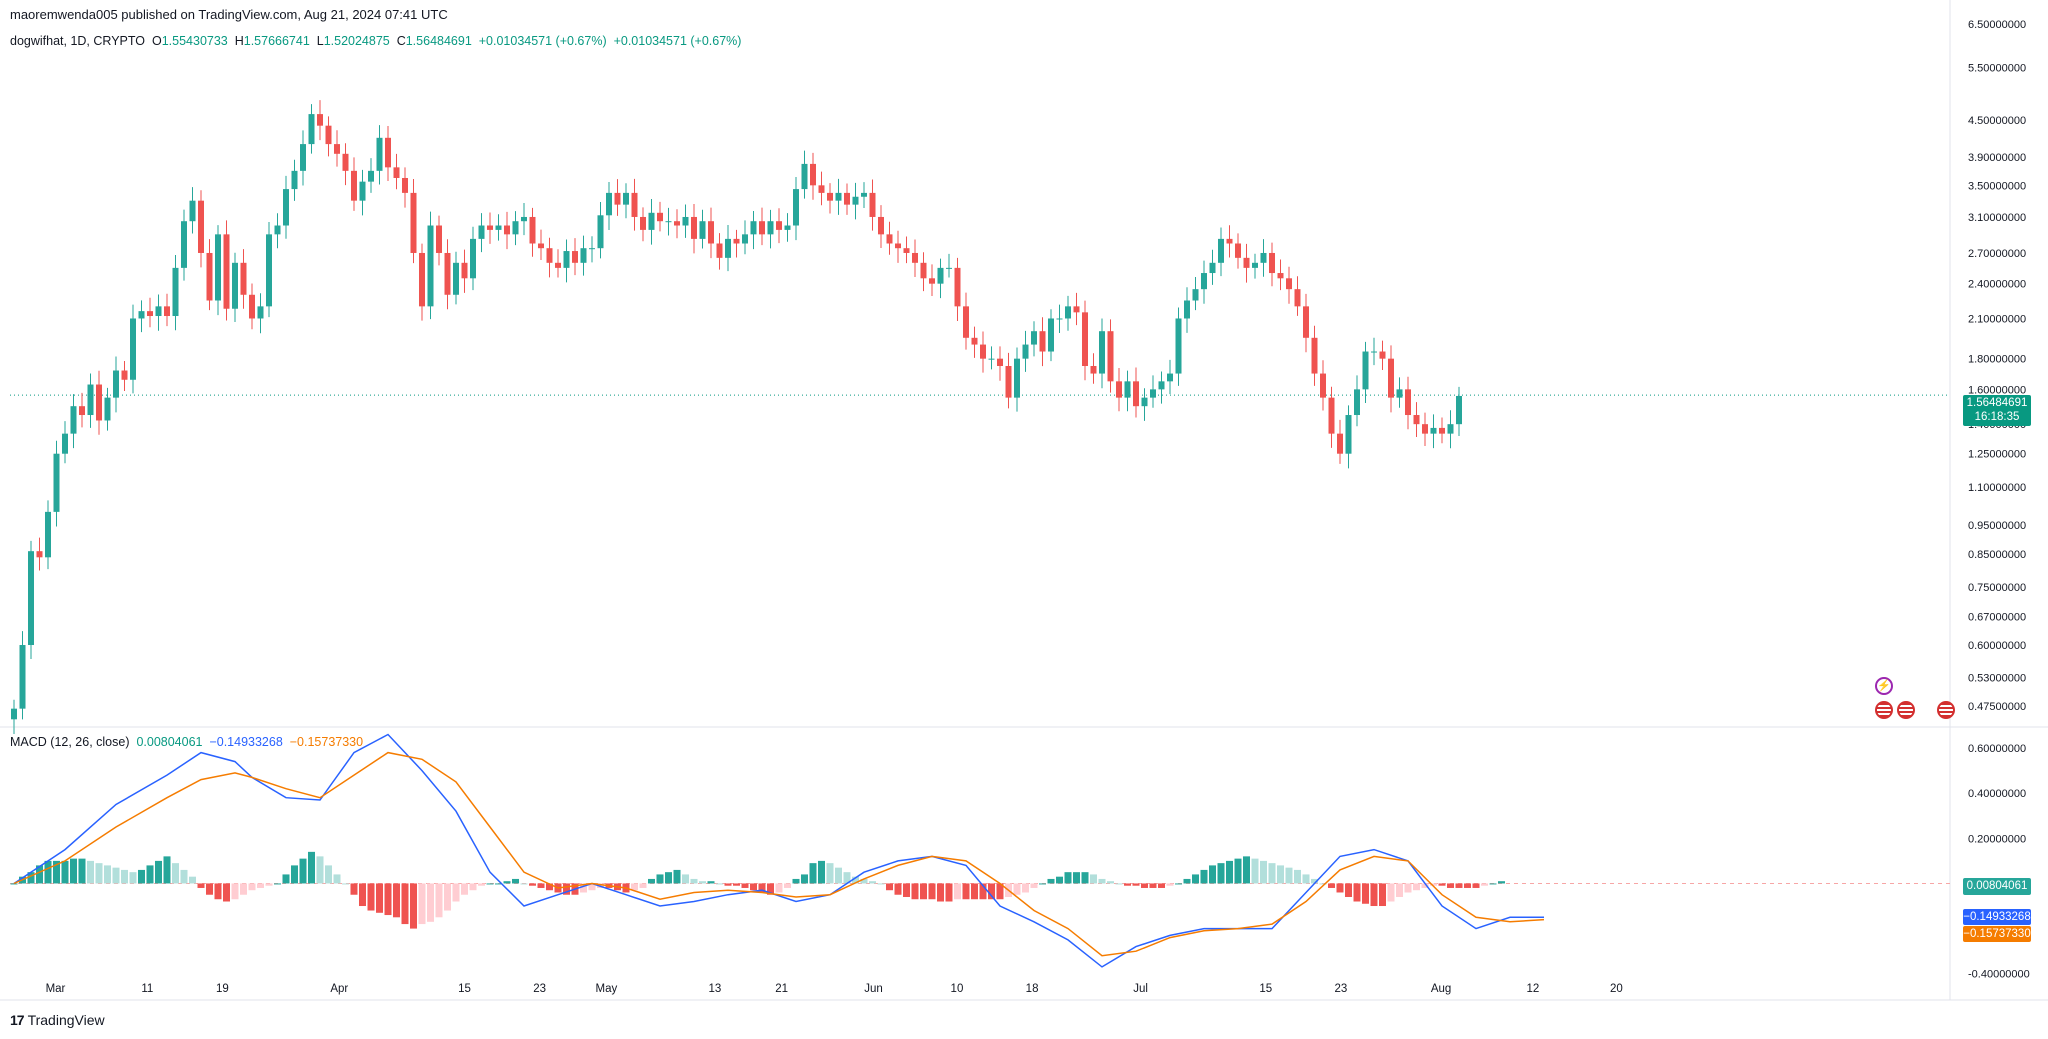 The width and height of the screenshot is (2048, 1039). I want to click on open-label: O, so click(156, 41).